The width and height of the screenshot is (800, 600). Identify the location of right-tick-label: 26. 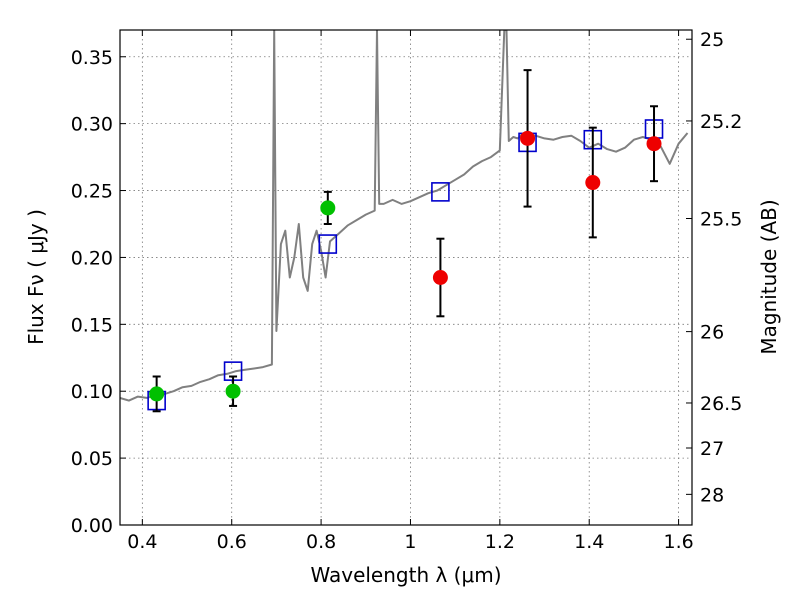
(712, 333).